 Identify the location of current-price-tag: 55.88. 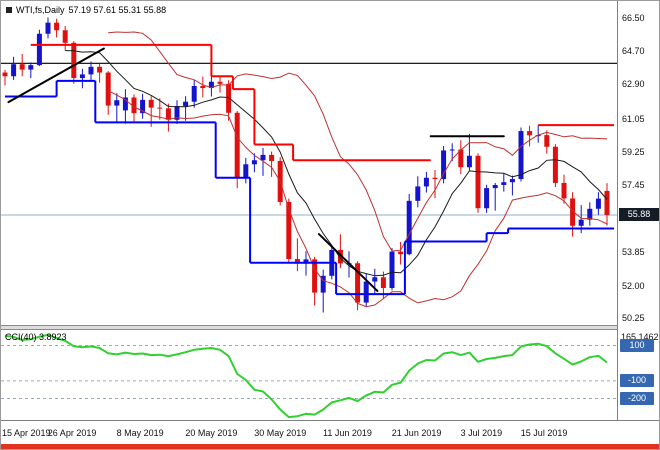
(639, 215).